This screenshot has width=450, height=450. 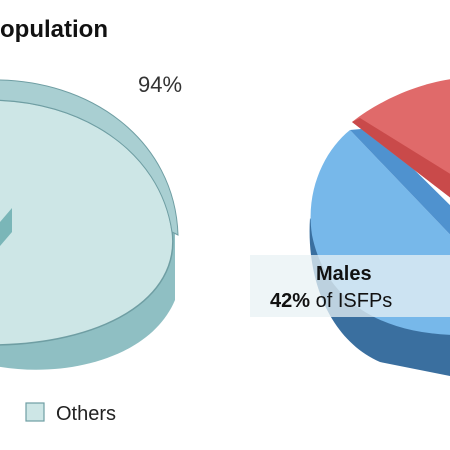 I want to click on annotation-suffix: of ISFPs, so click(x=351, y=301).